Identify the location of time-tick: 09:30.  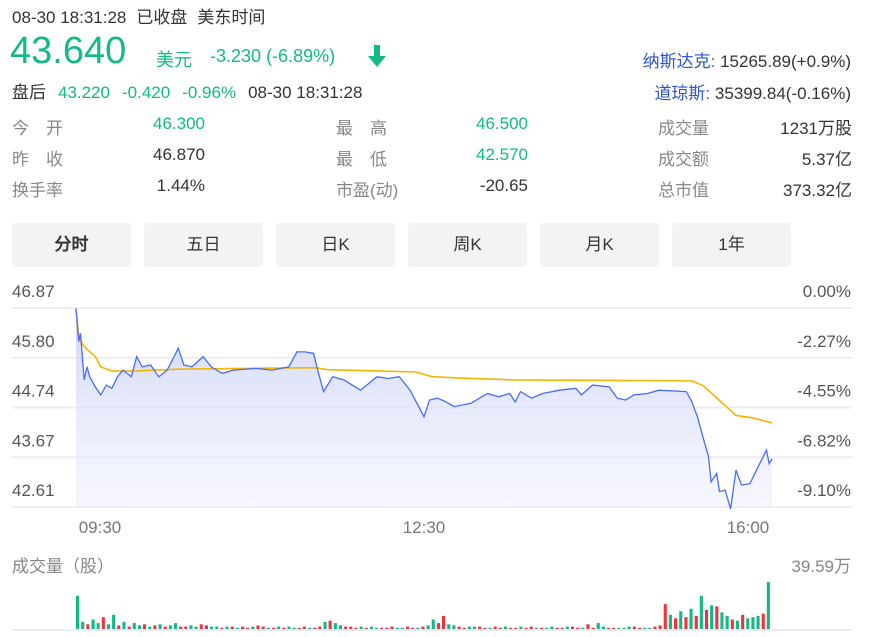
(100, 527).